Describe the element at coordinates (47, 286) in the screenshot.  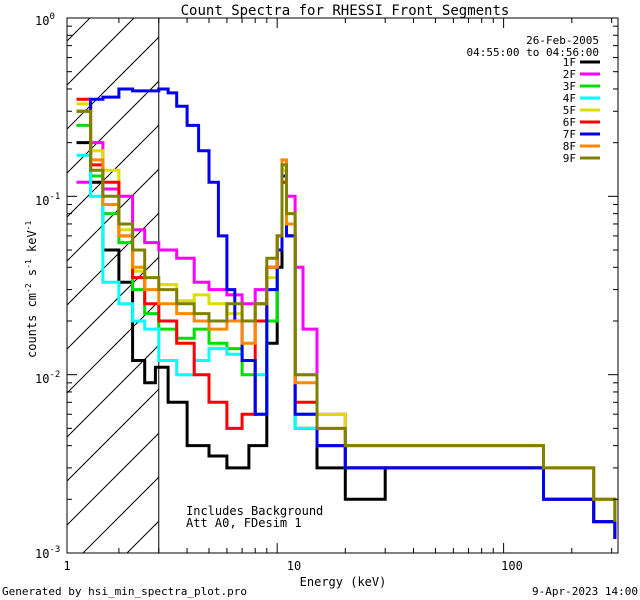
I see `y-tick-labels: 10⁰ 10⁻¹ 10⁻² 10⁻³` at that location.